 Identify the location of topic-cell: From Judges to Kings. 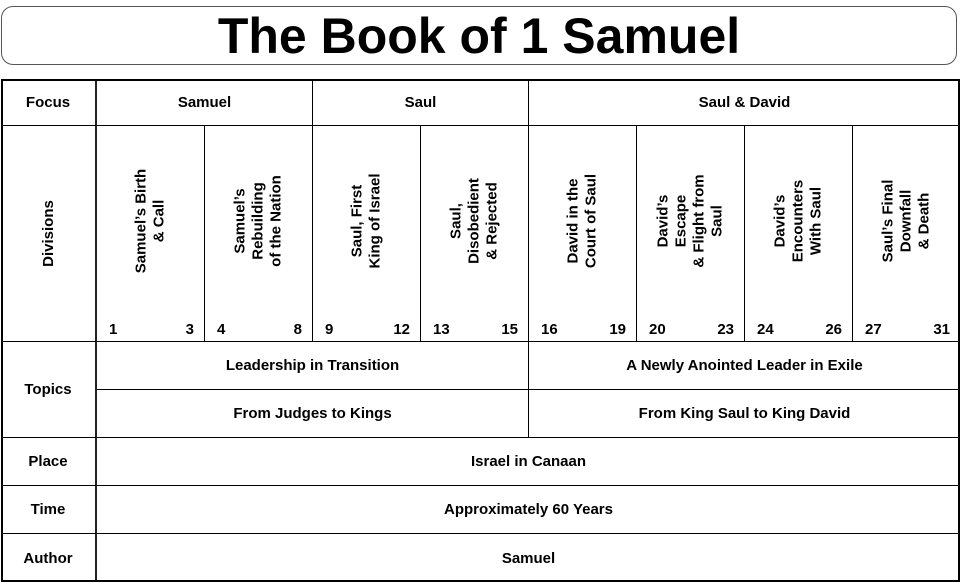
(313, 414).